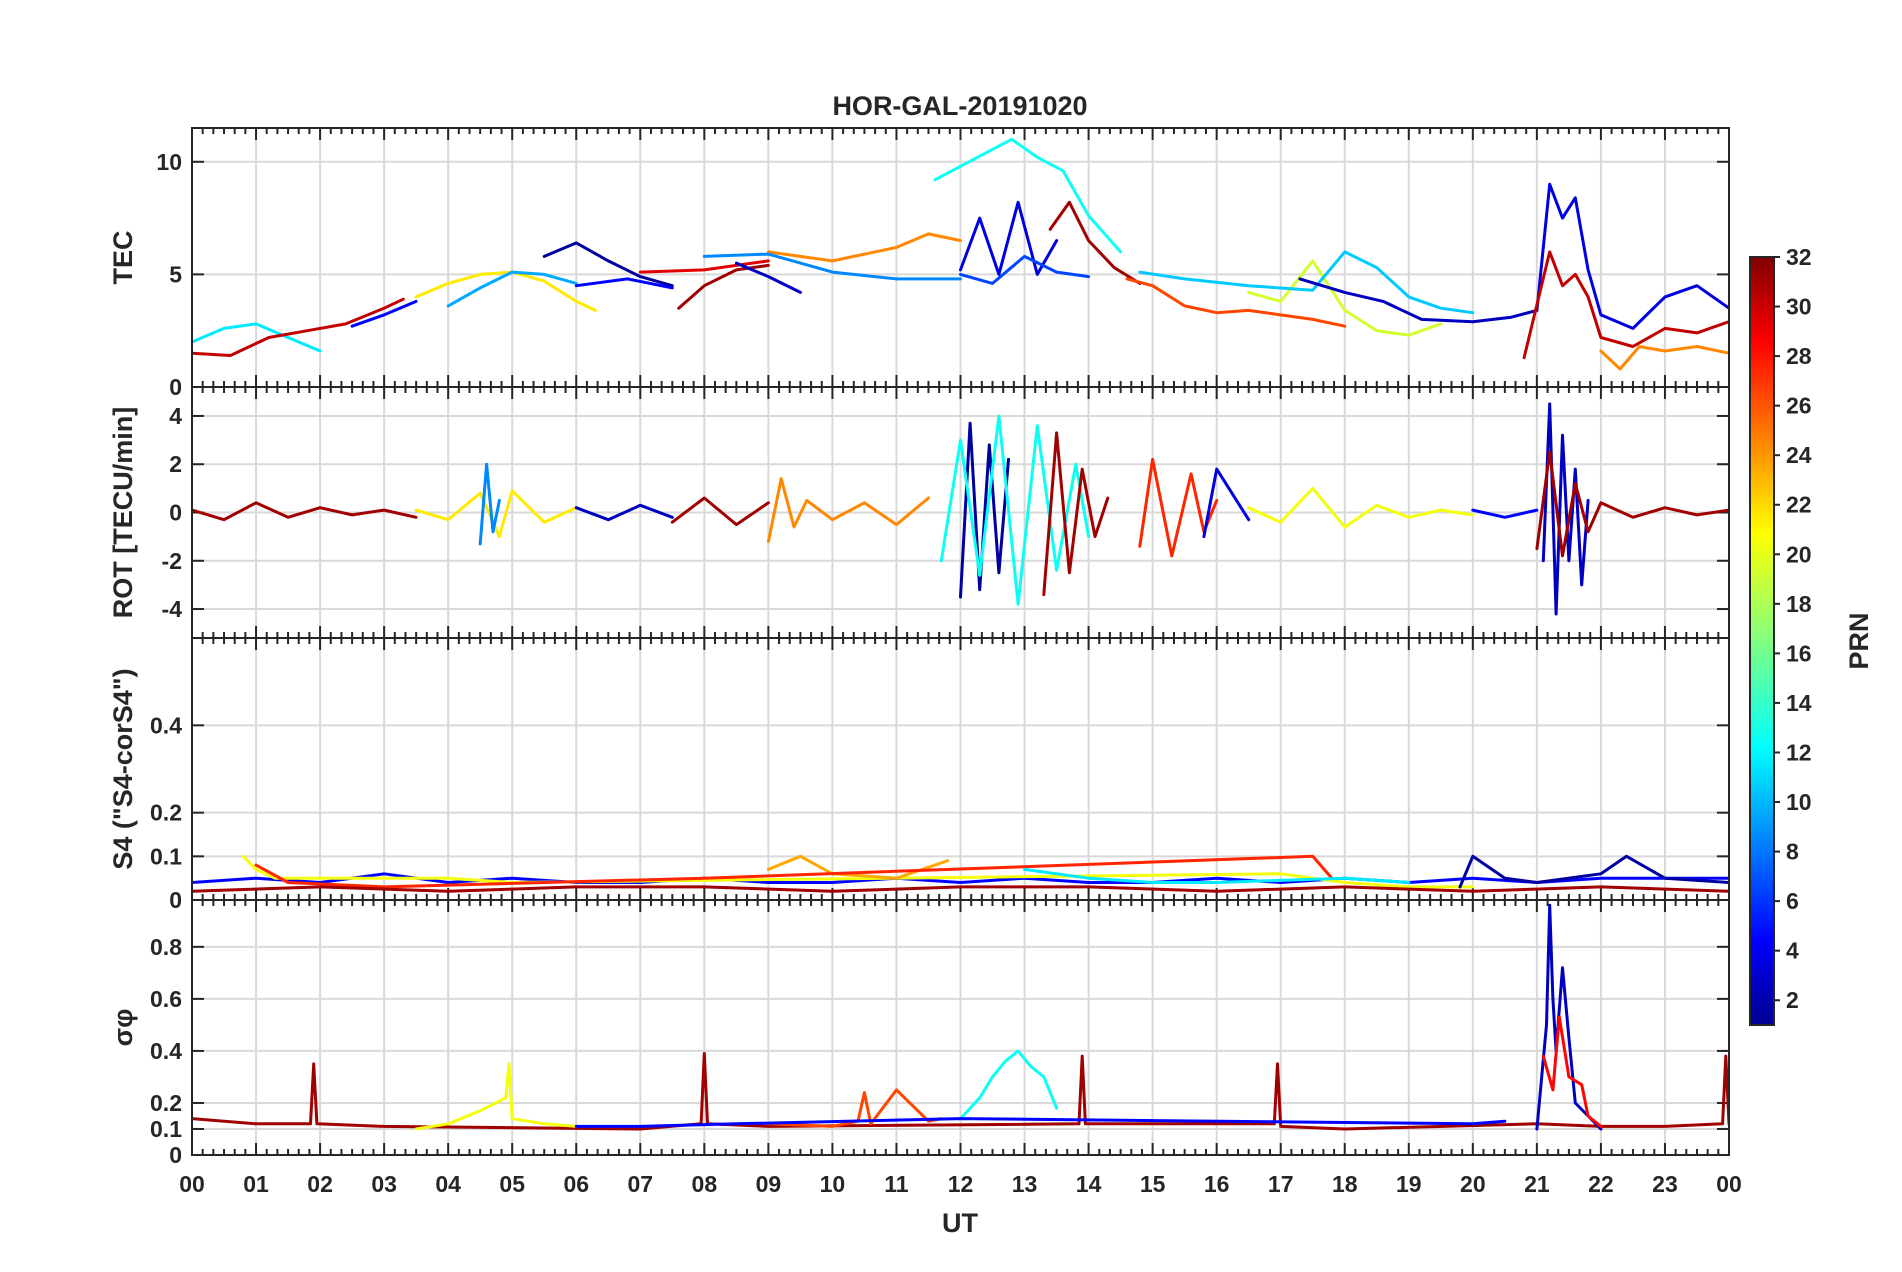  What do you see at coordinates (896, 1184) in the screenshot?
I see `x-tick-label: 11` at bounding box center [896, 1184].